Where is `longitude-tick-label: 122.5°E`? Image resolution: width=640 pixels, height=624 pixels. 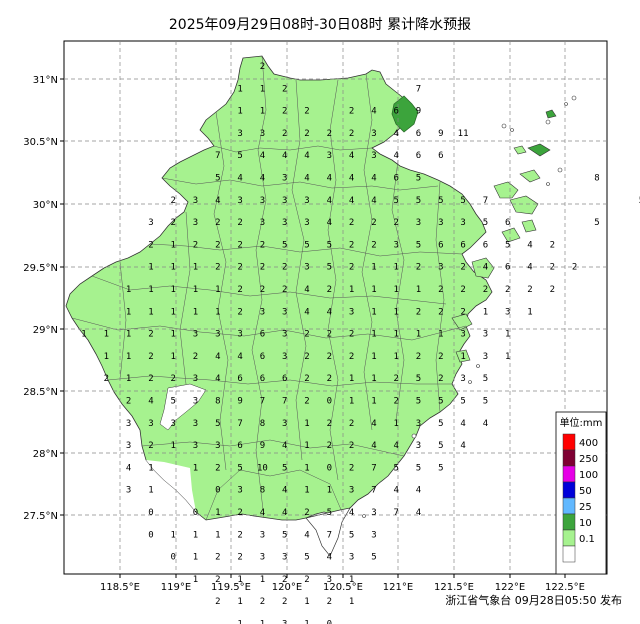 longitude-tick-label: 122.5°E is located at coordinates (565, 587).